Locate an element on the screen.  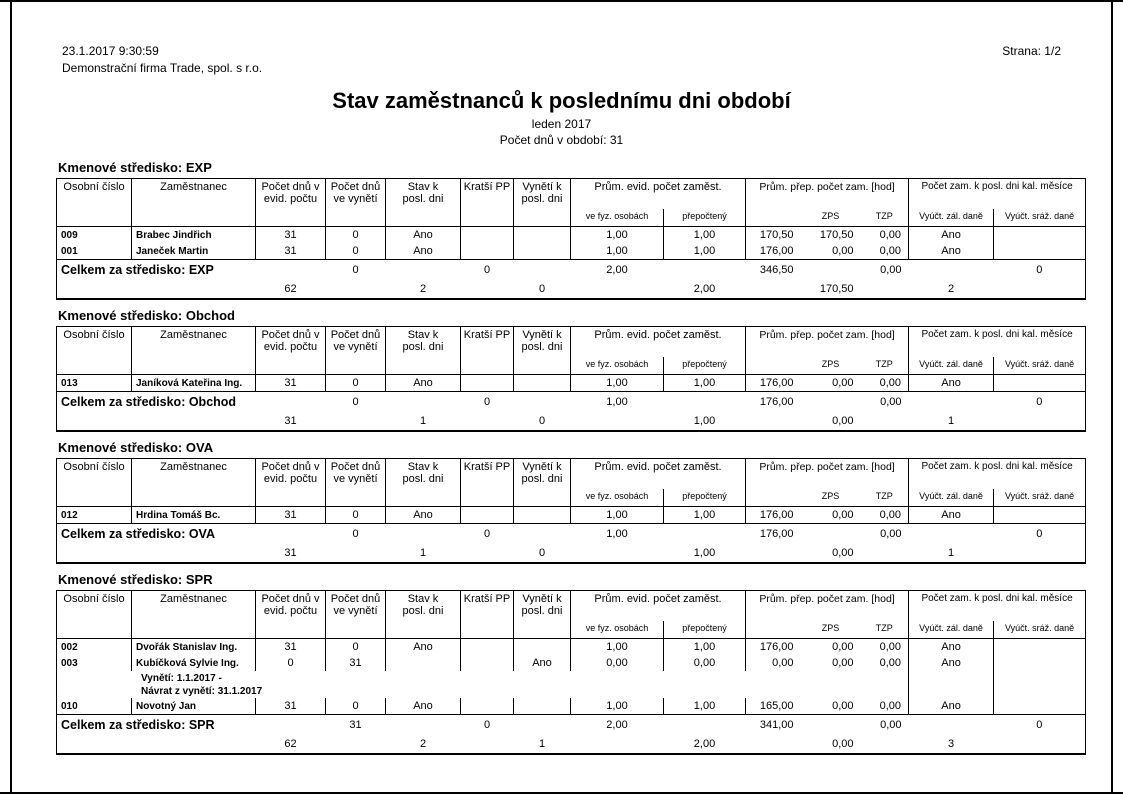
cell-hod: 176,00 is located at coordinates (773, 251).